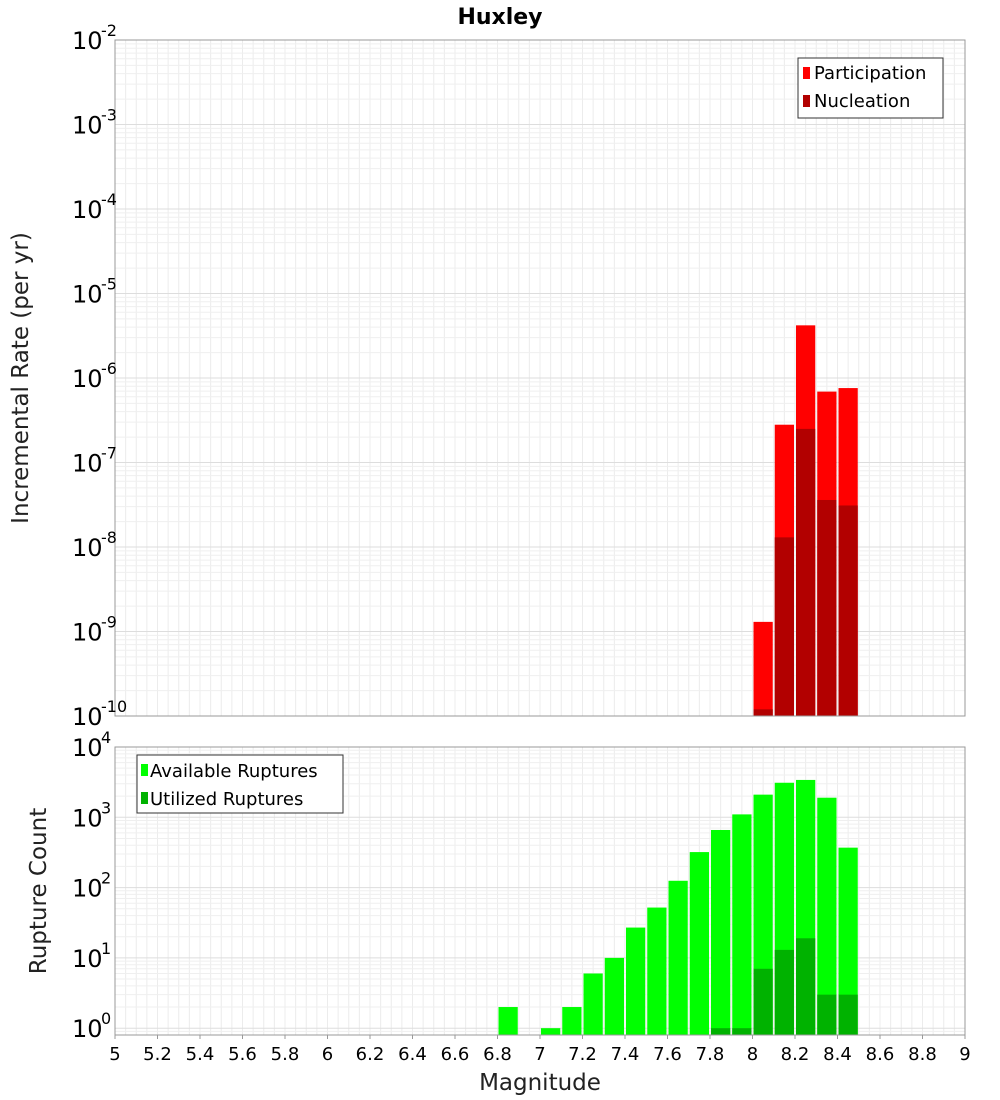 Image resolution: width=1000 pixels, height=1100 pixels. I want to click on legend-swatch-available, so click(144, 770).